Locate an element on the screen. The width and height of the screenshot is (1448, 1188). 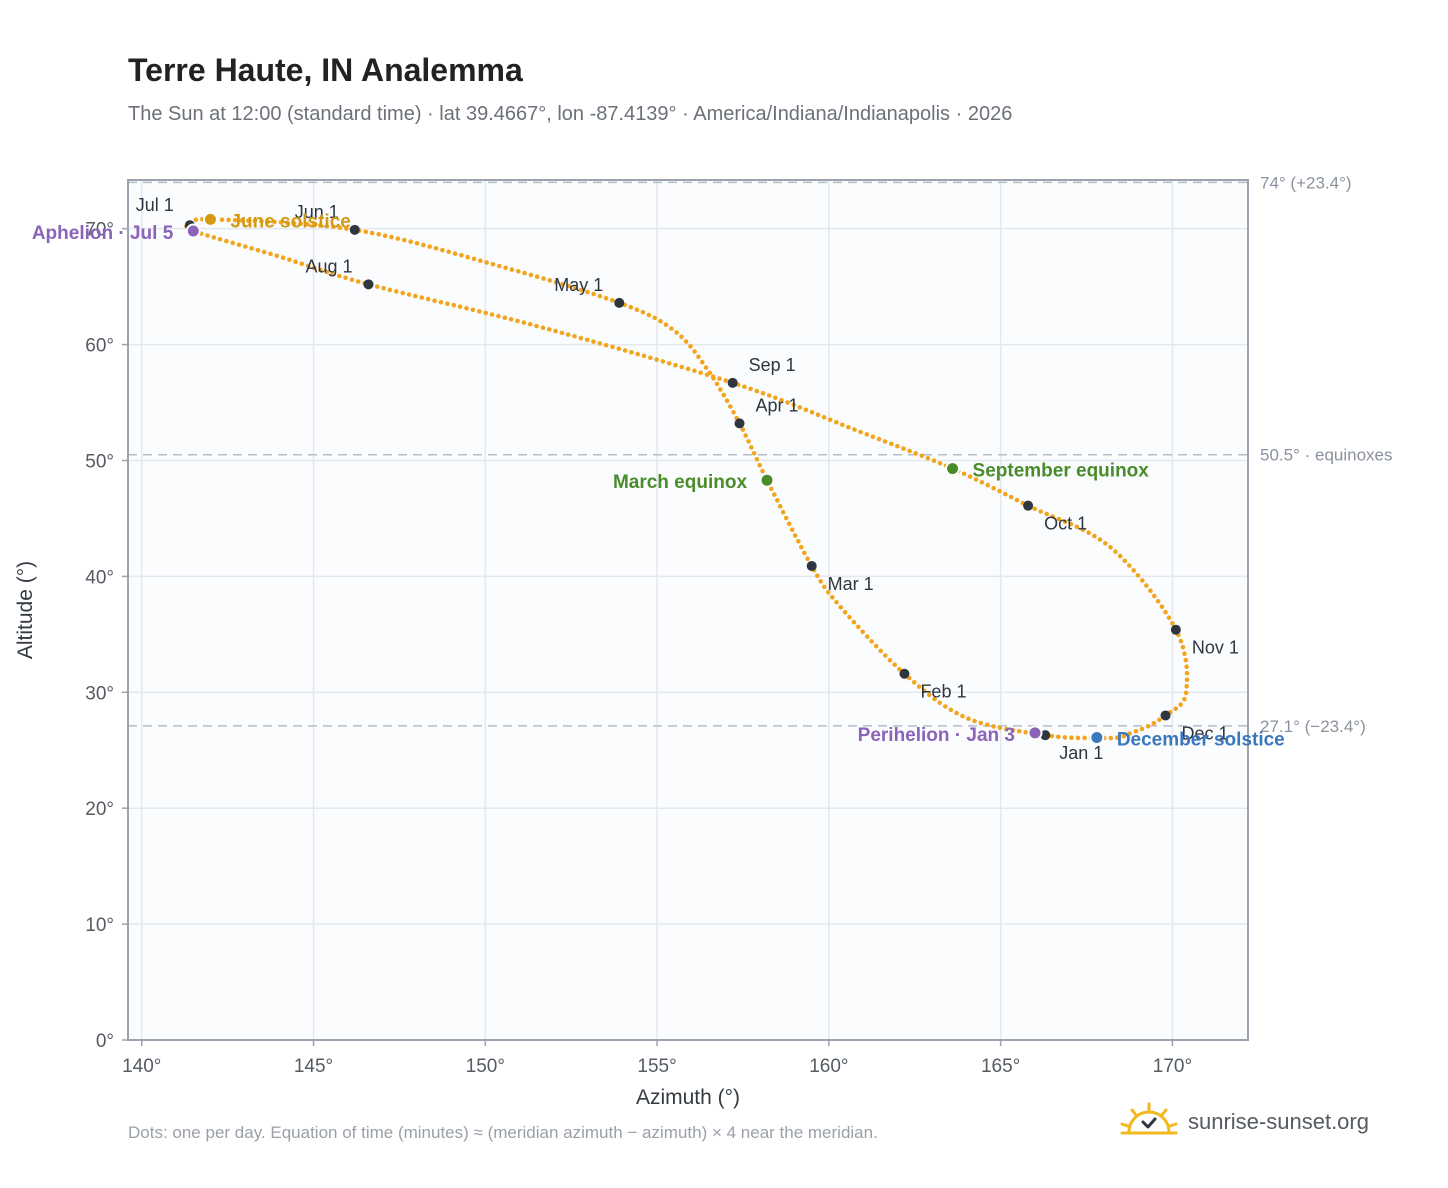
event-label: September equinox is located at coordinates (1061, 471).